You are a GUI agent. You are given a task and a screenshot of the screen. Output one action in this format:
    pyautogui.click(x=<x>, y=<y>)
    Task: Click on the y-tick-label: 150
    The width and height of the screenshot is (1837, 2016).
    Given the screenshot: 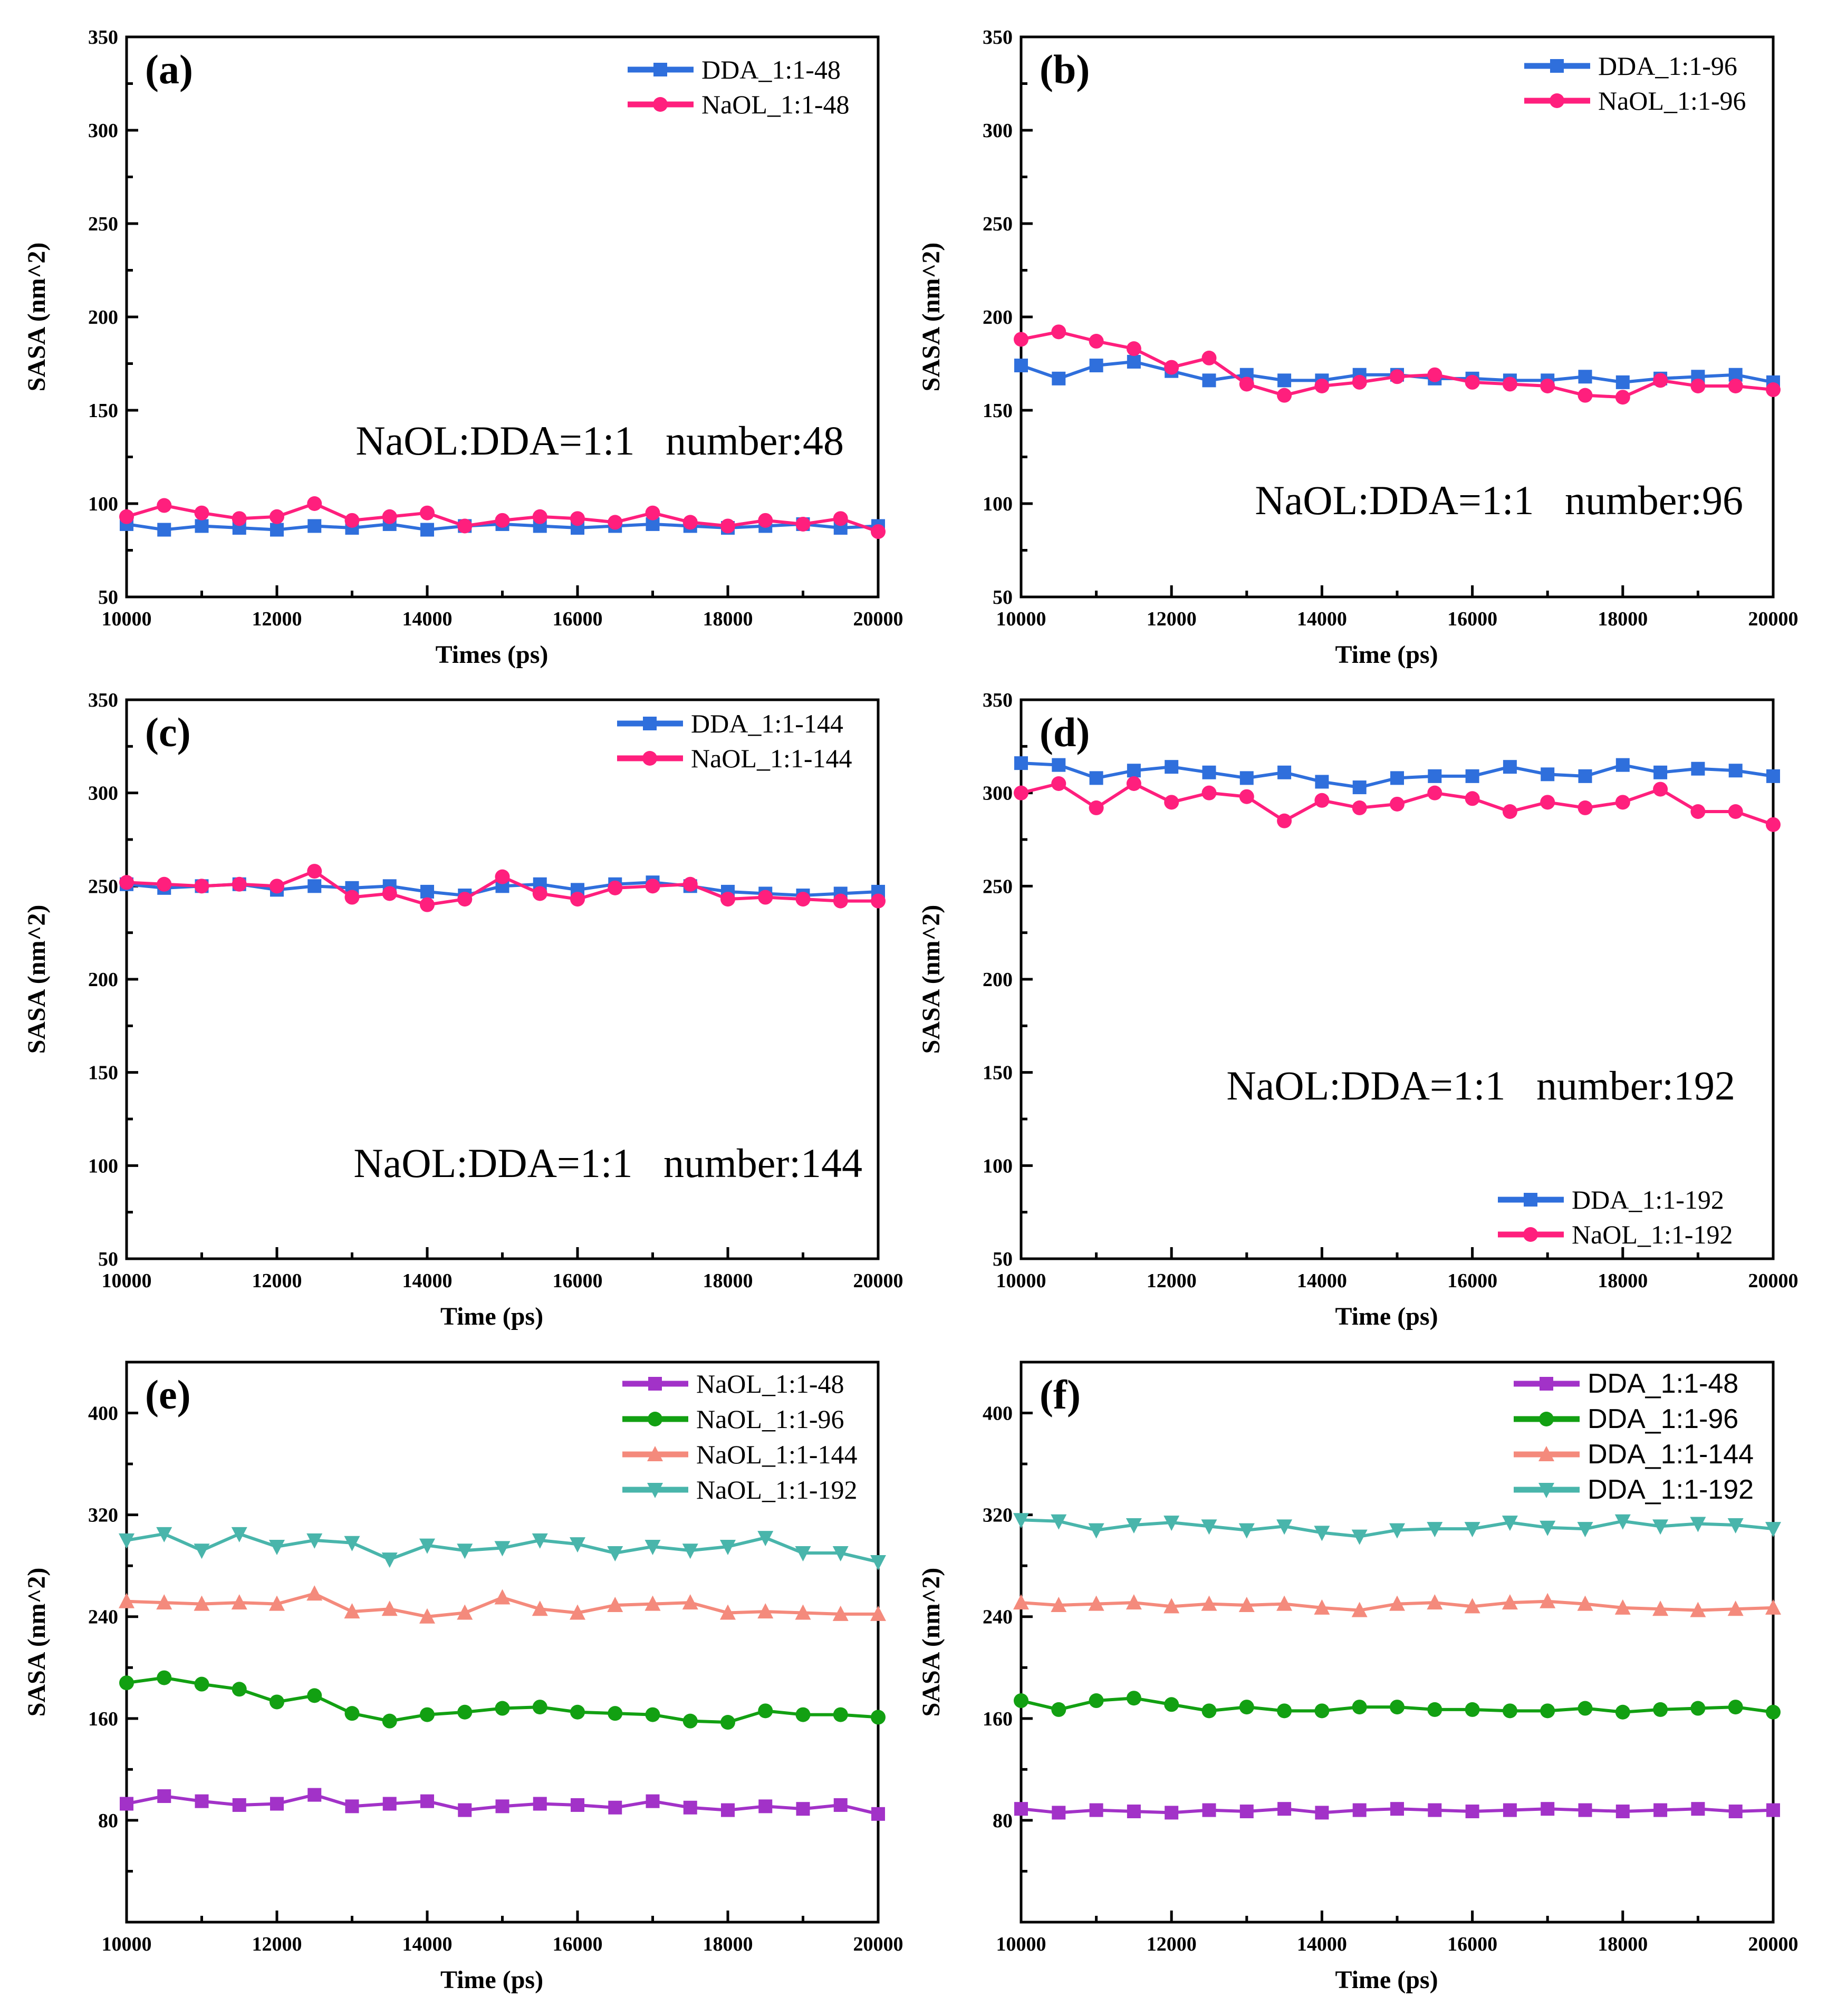 What is the action you would take?
    pyautogui.click(x=103, y=411)
    